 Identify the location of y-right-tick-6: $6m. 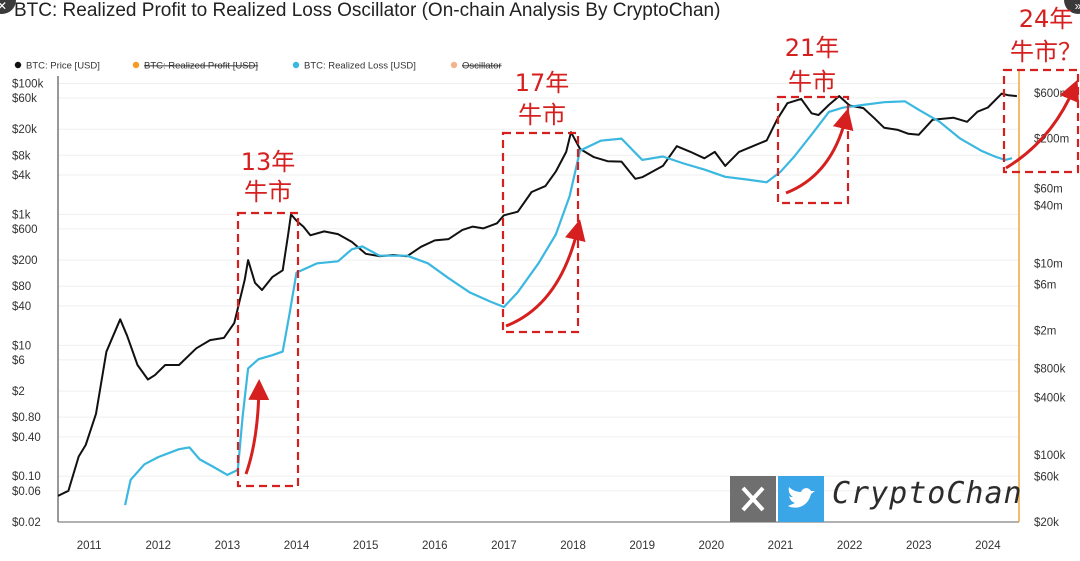
(1045, 286).